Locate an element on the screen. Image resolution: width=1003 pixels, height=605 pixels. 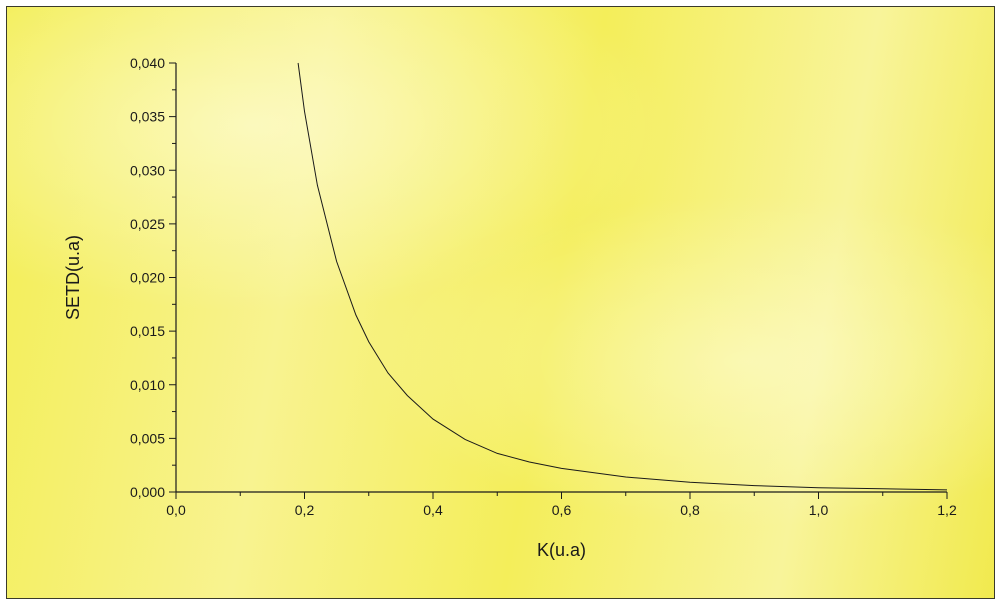
x-tick-label: 0,2 is located at coordinates (305, 510).